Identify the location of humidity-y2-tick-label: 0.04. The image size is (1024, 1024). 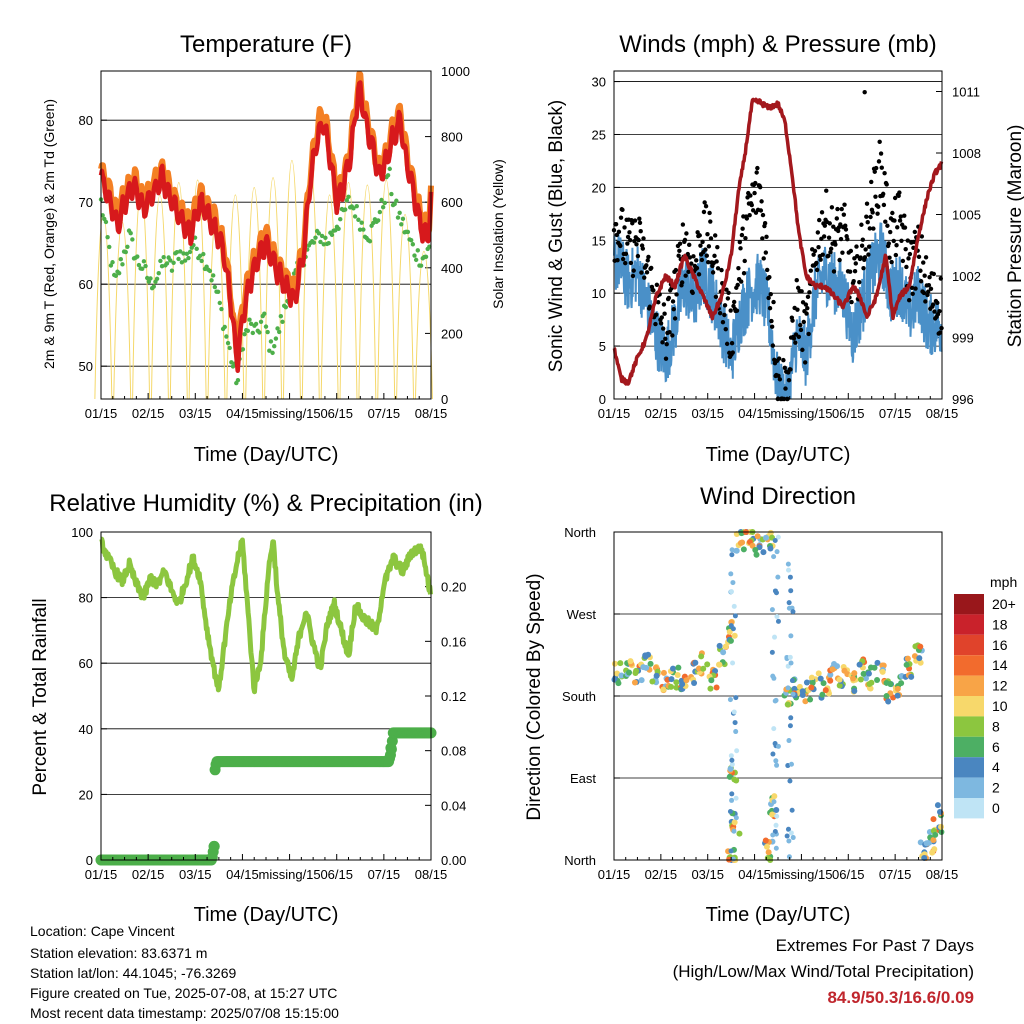
(453, 805).